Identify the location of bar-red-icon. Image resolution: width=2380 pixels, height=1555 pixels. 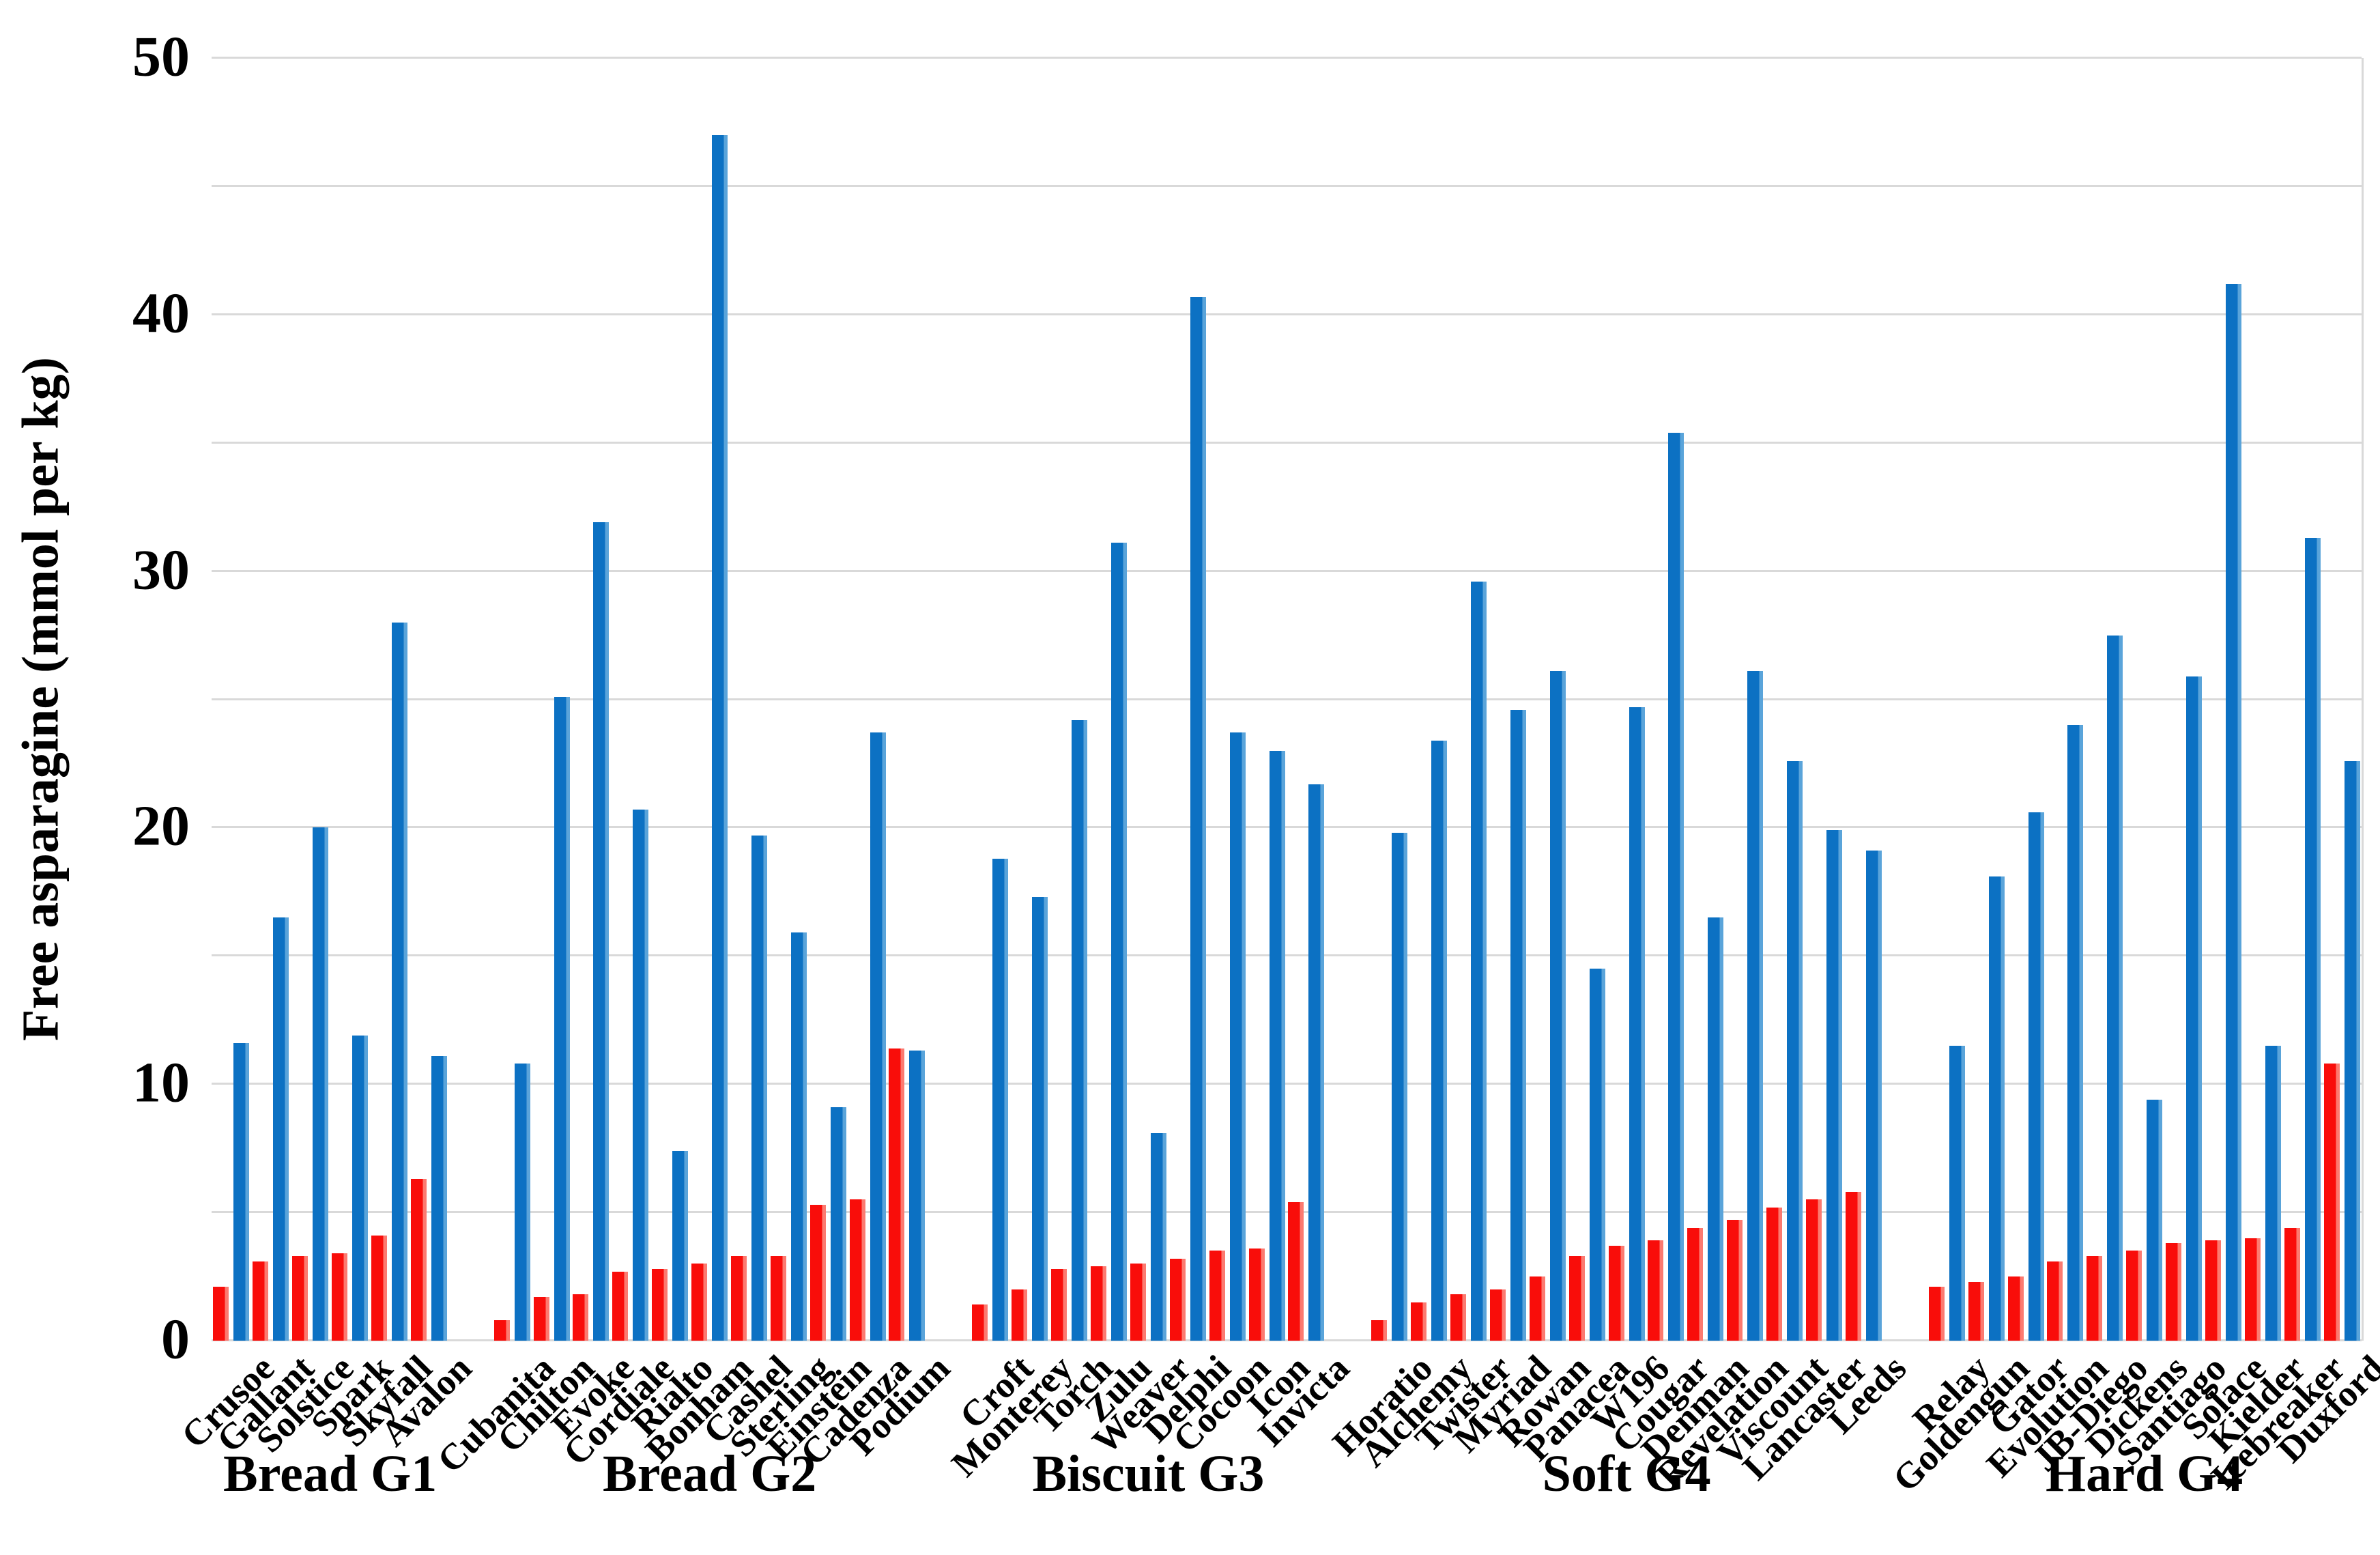
(1256, 1295).